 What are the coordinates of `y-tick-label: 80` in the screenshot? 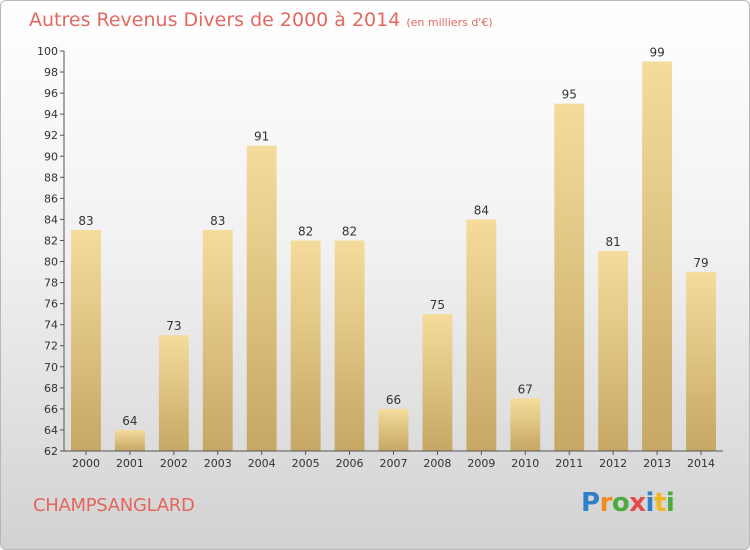 It's located at (51, 262).